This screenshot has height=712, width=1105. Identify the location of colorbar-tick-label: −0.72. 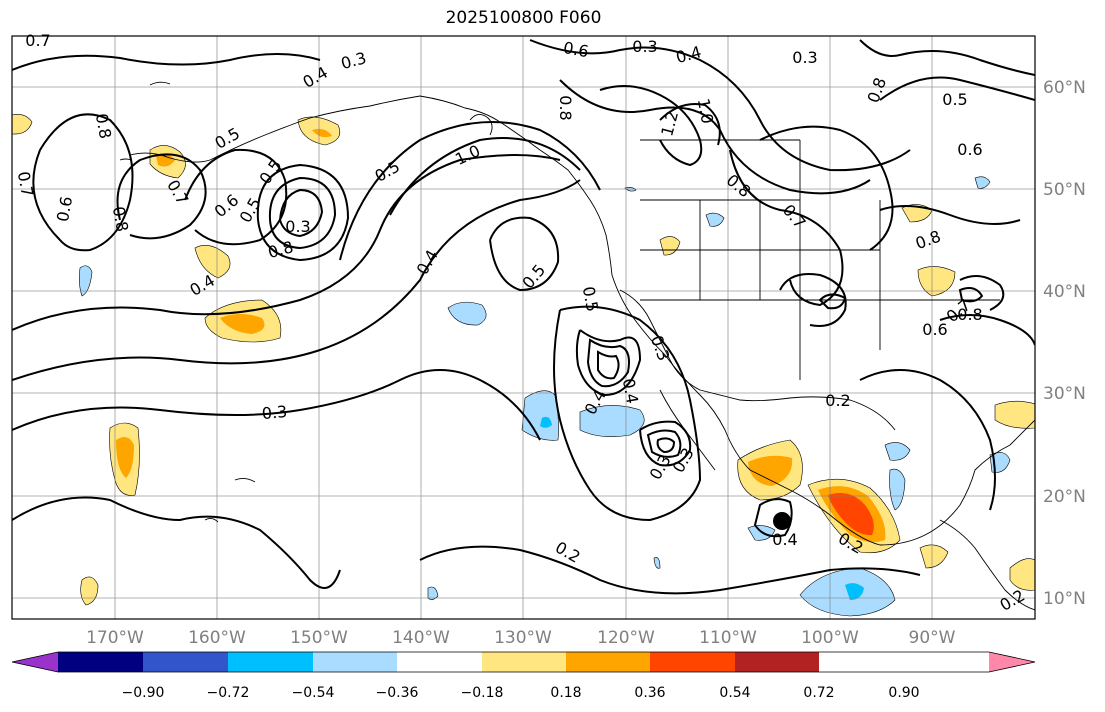
(228, 693).